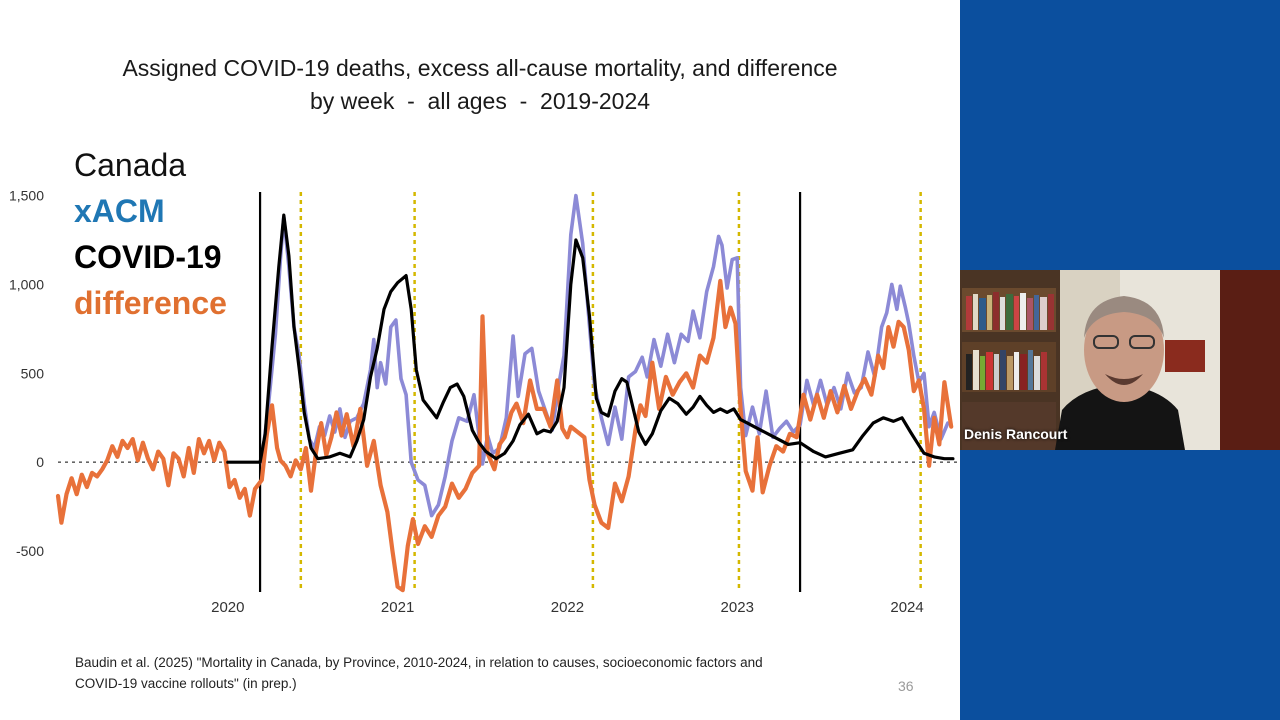 The image size is (1280, 720). What do you see at coordinates (26, 196) in the screenshot?
I see `ytick-label-4: 1,500` at bounding box center [26, 196].